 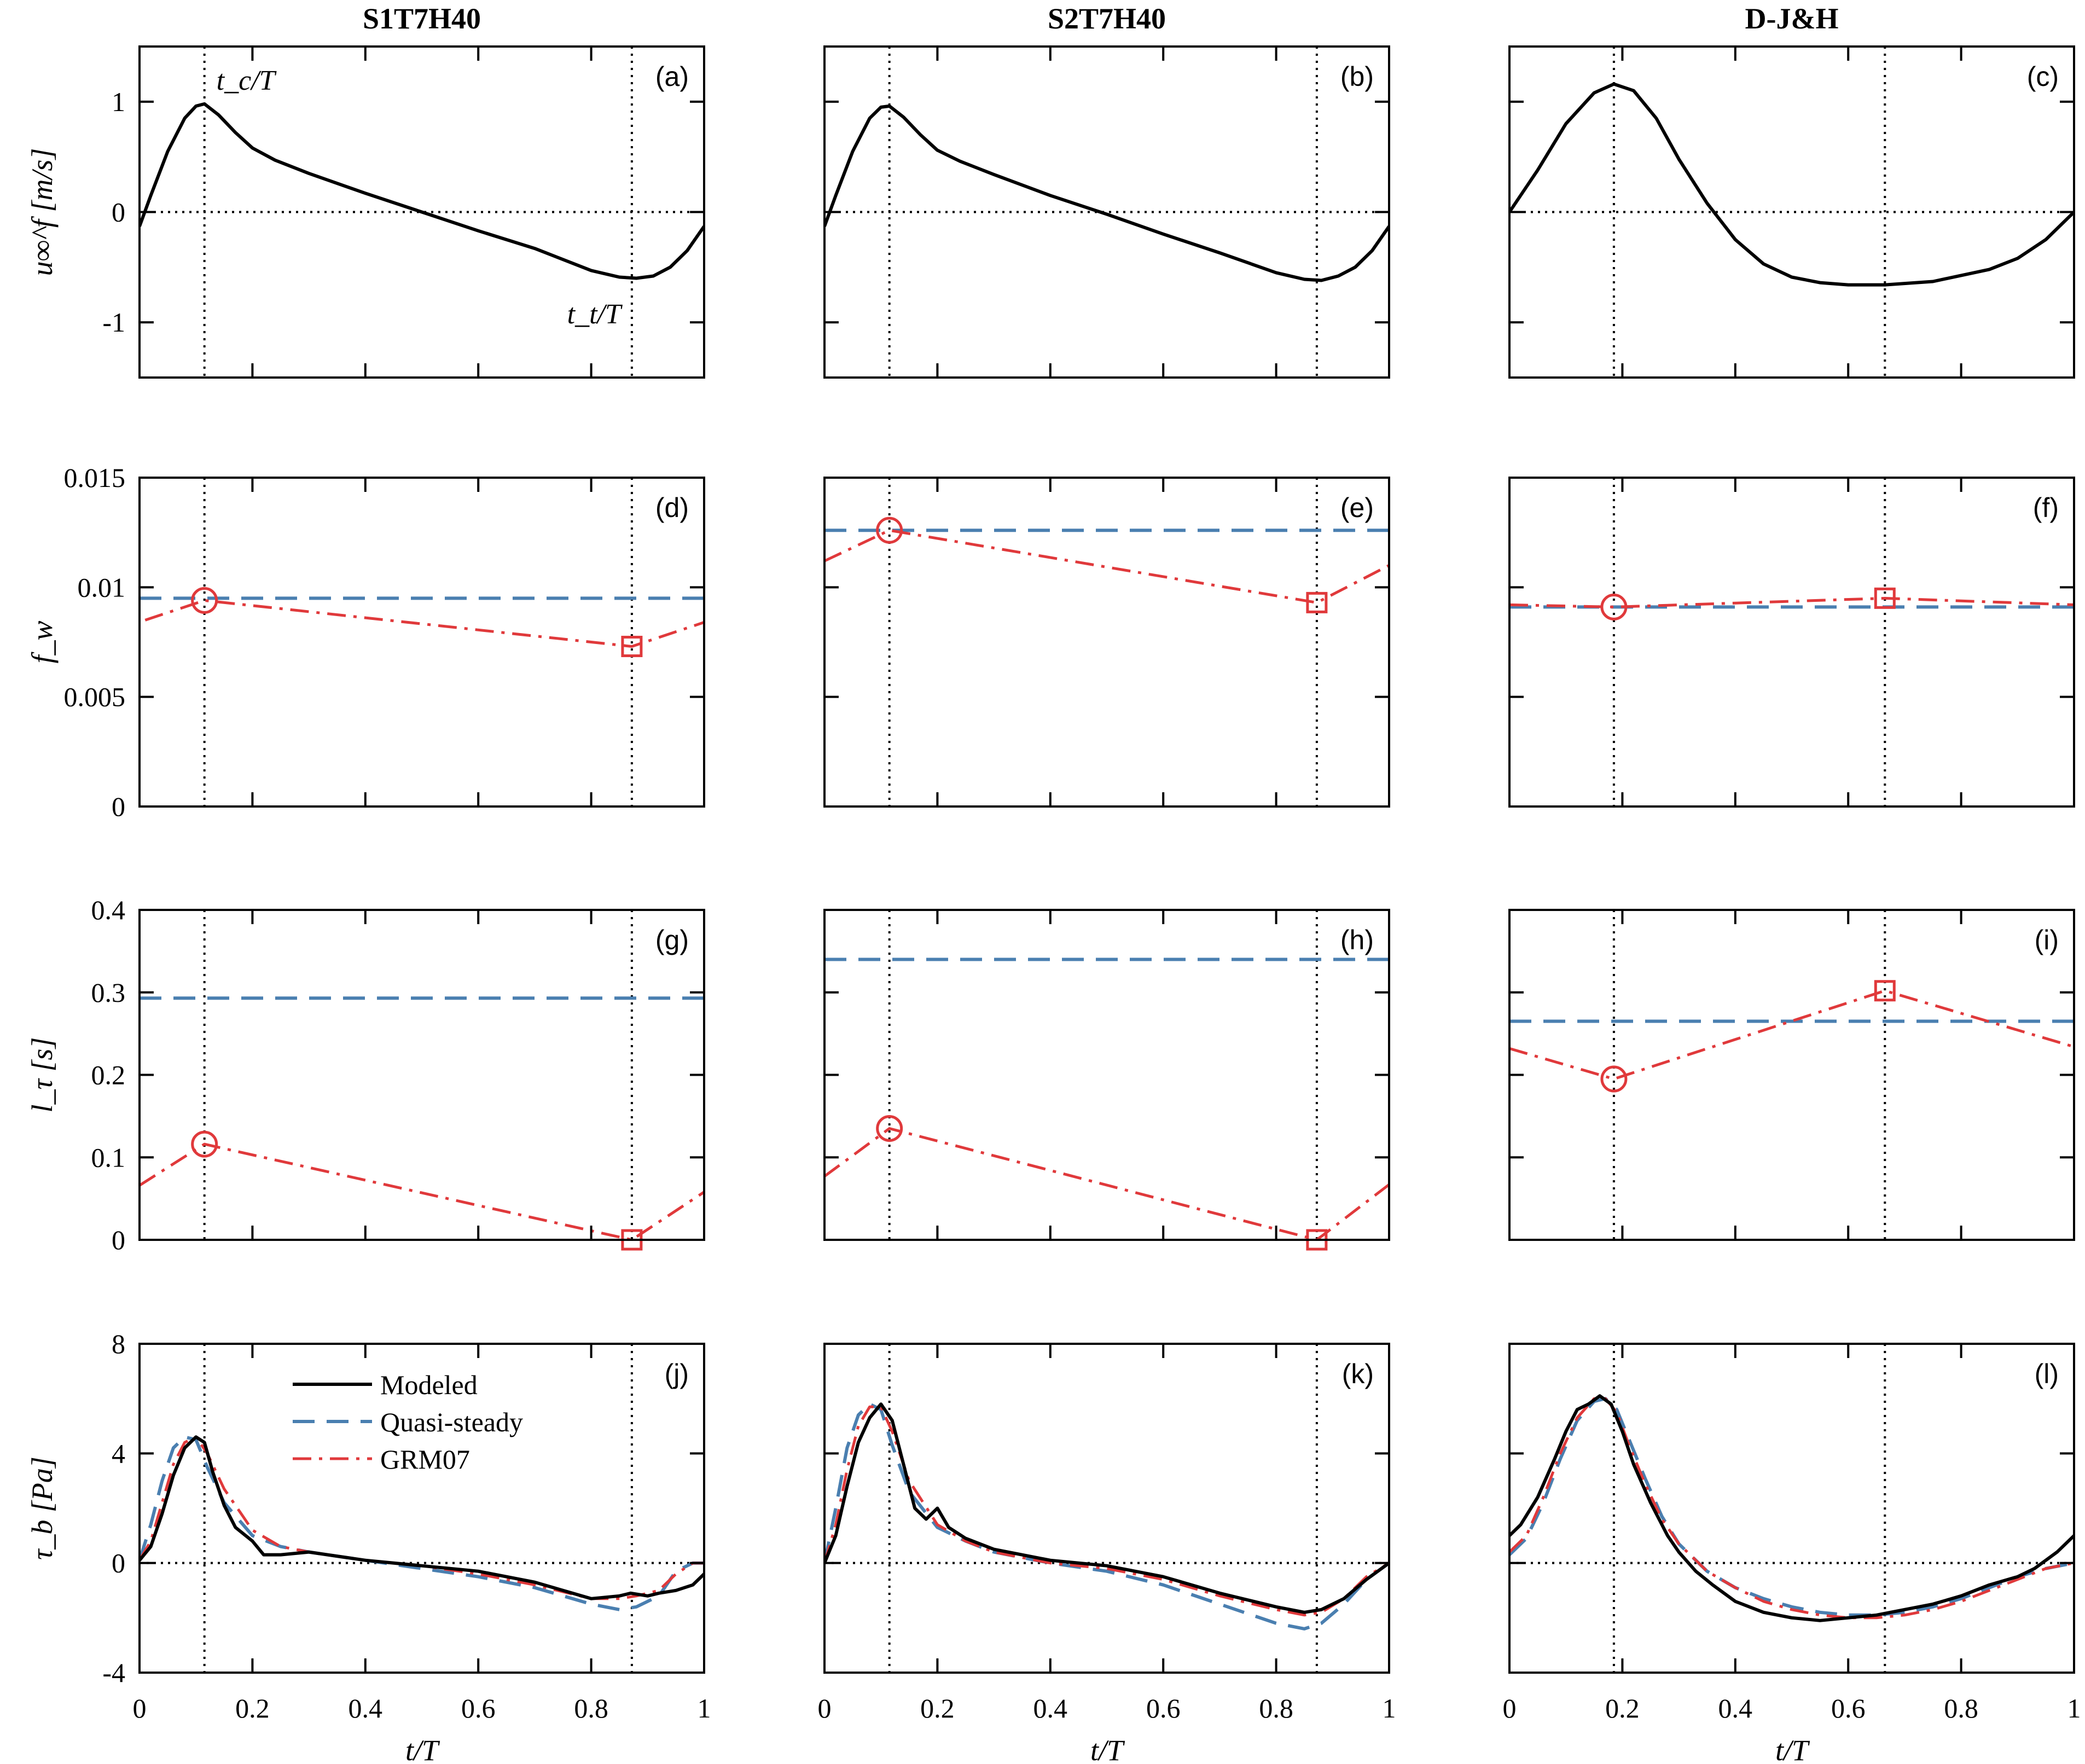 What do you see at coordinates (672, 940) in the screenshot?
I see `panel-label: (g)` at bounding box center [672, 940].